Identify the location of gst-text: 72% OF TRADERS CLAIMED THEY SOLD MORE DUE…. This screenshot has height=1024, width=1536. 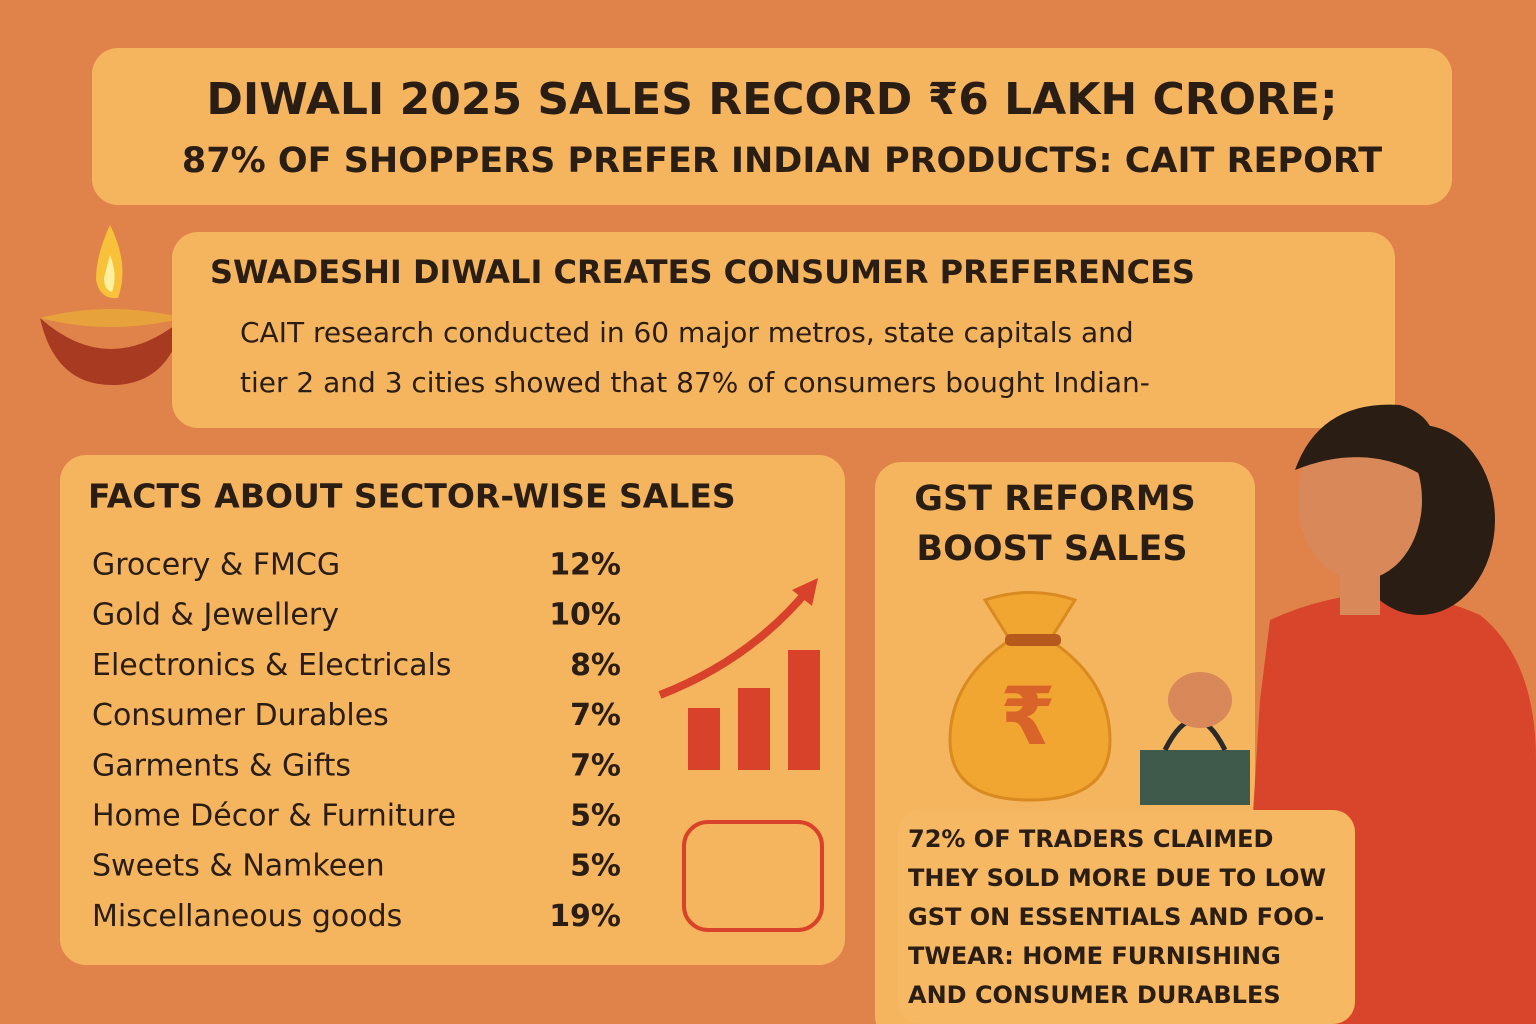
(1117, 917).